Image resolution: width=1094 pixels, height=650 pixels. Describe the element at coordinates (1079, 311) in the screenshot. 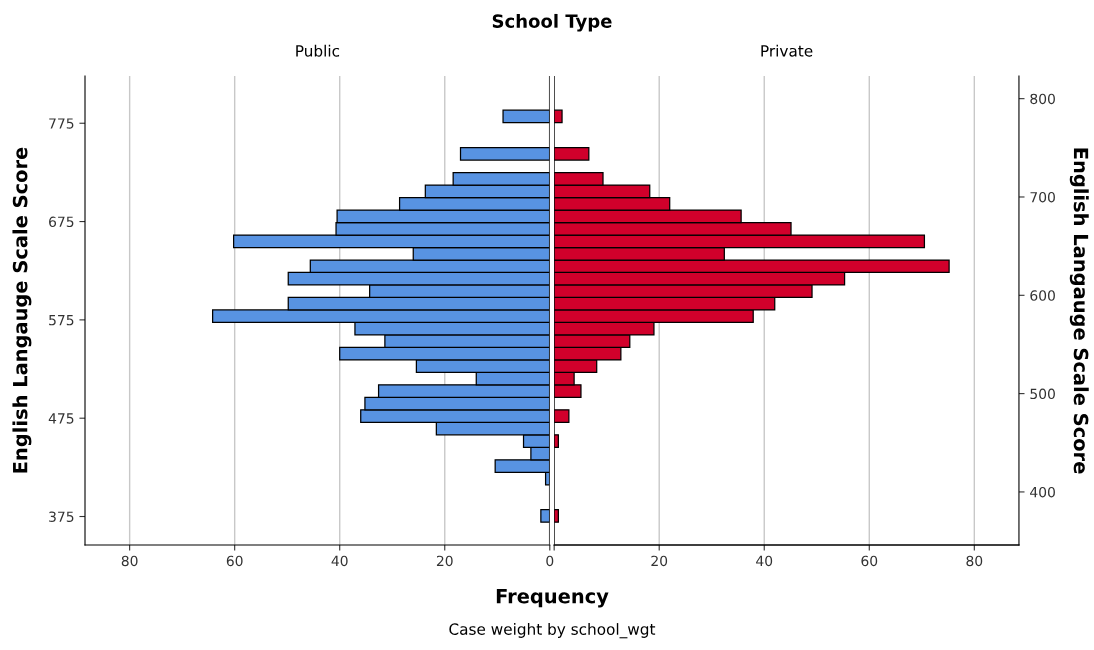

I see `y2-axis-title: English Langauge Scale Score` at that location.